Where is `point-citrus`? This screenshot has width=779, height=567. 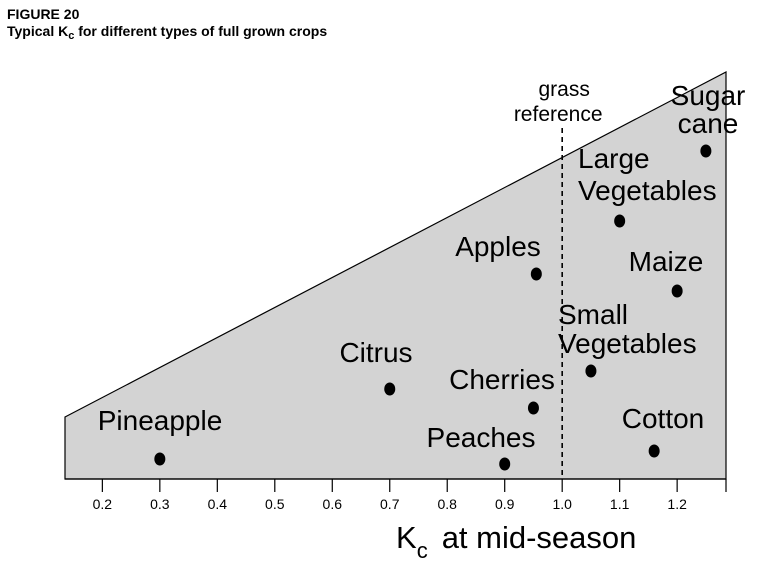 point-citrus is located at coordinates (390, 389).